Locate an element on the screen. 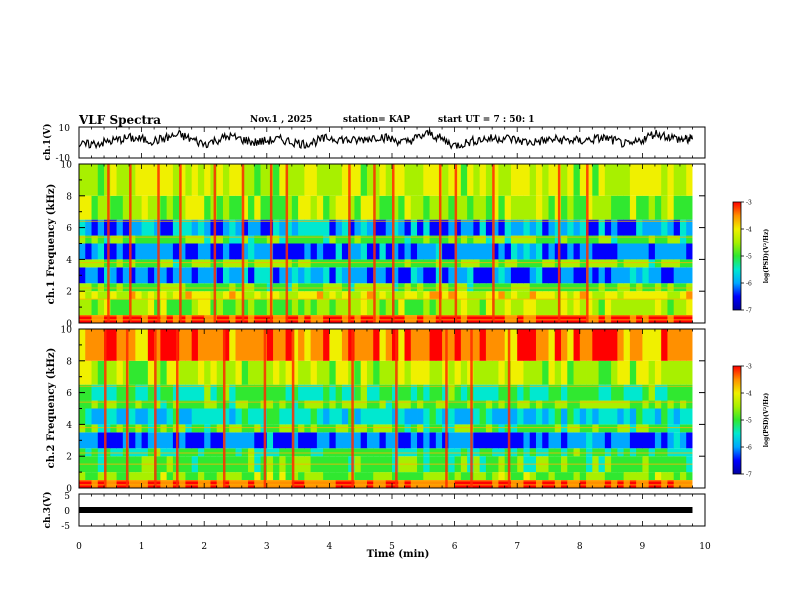 The width and height of the screenshot is (792, 612). burst-mark is located at coordinates (374, 243).